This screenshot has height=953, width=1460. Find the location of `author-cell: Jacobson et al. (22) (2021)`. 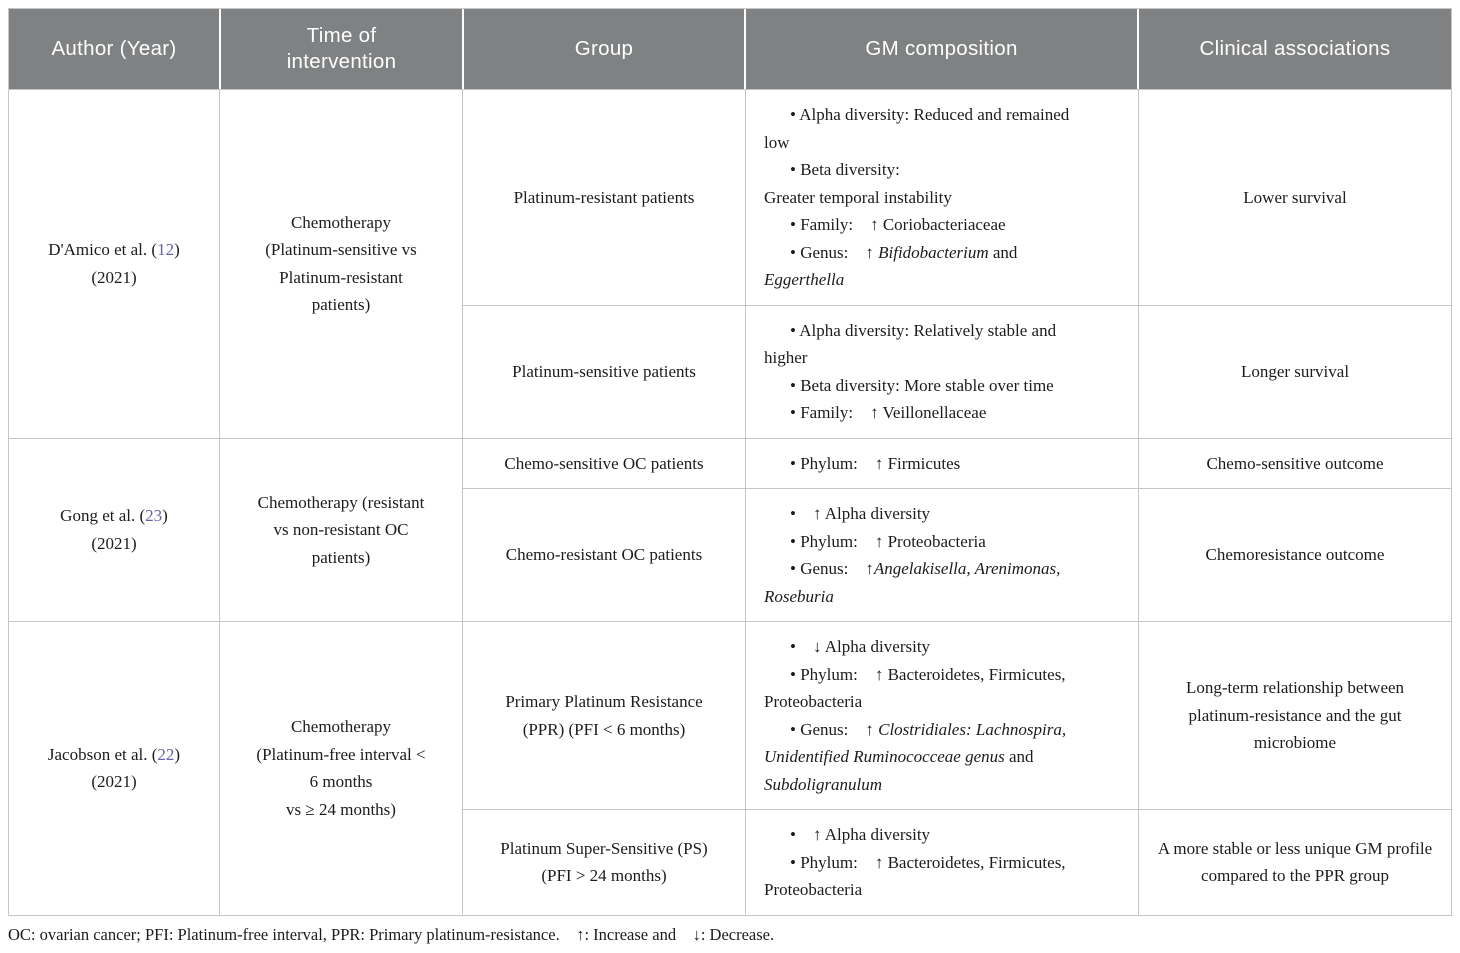

author-cell: Jacobson et al. (22) (2021) is located at coordinates (114, 768).